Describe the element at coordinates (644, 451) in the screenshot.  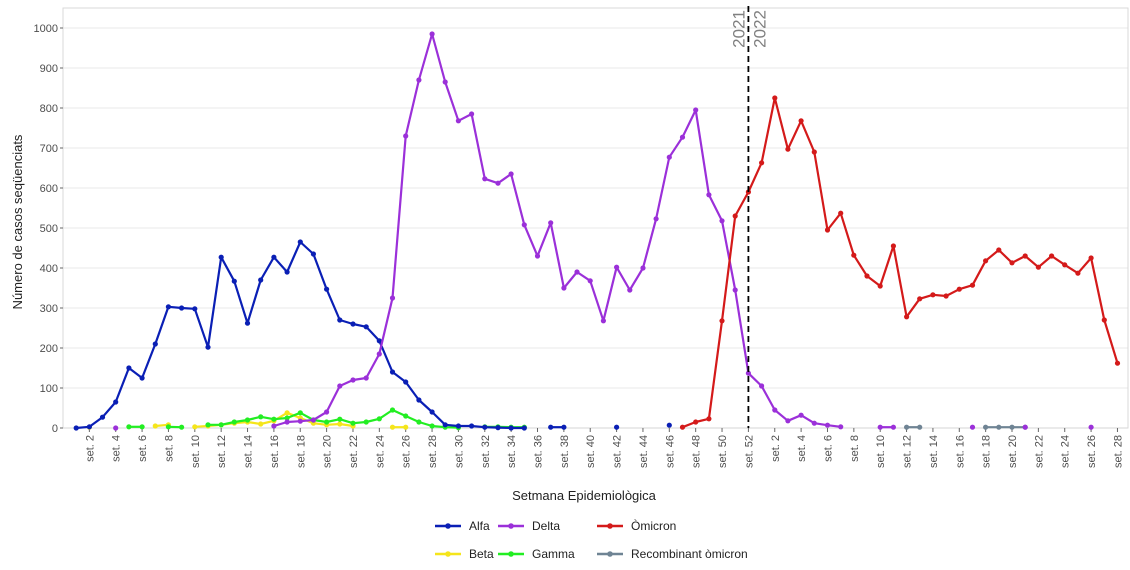
I see `x-tick-label: set. 44` at that location.